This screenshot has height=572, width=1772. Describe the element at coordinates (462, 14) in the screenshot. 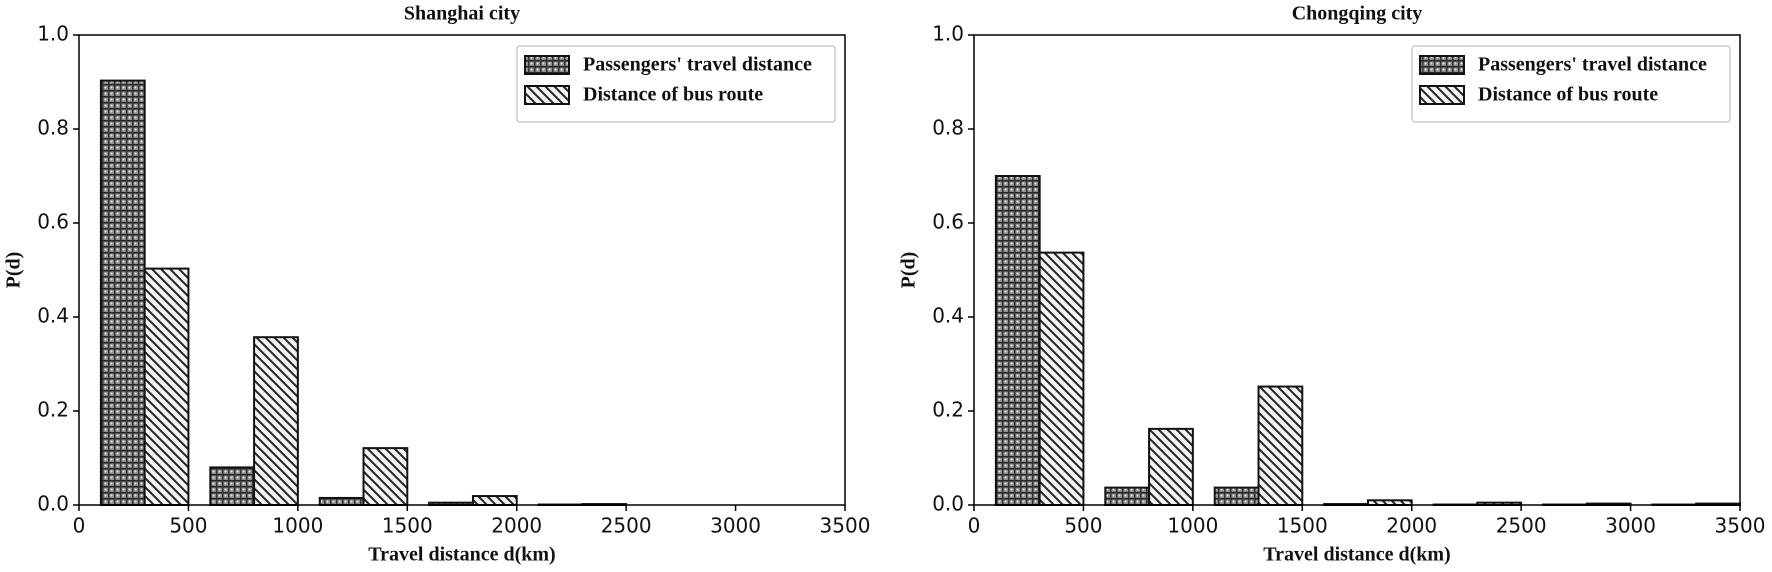

I see `chart-title: Shanghai city` at that location.